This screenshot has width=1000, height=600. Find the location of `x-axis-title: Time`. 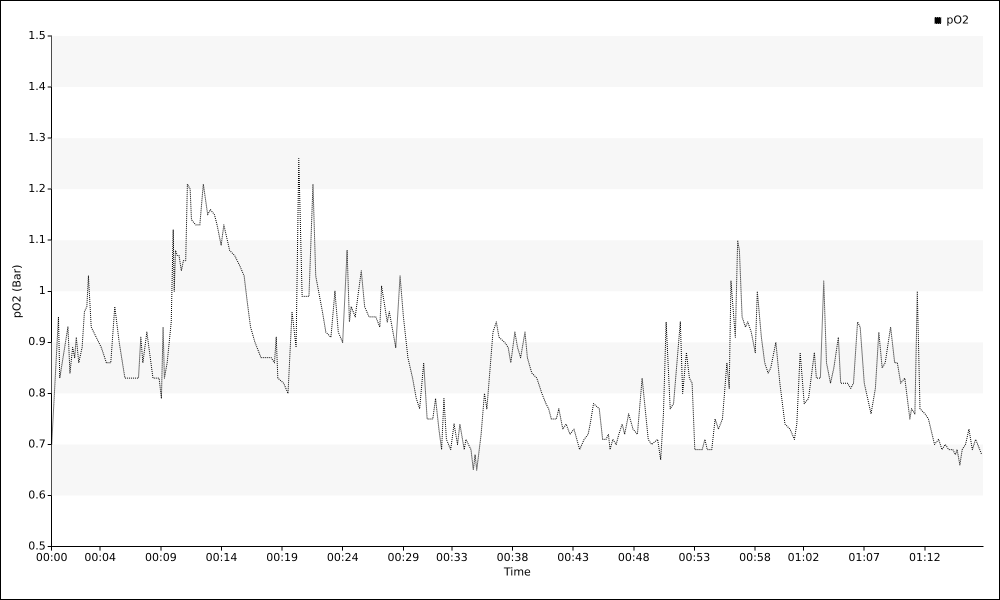

x-axis-title: Time is located at coordinates (517, 571).